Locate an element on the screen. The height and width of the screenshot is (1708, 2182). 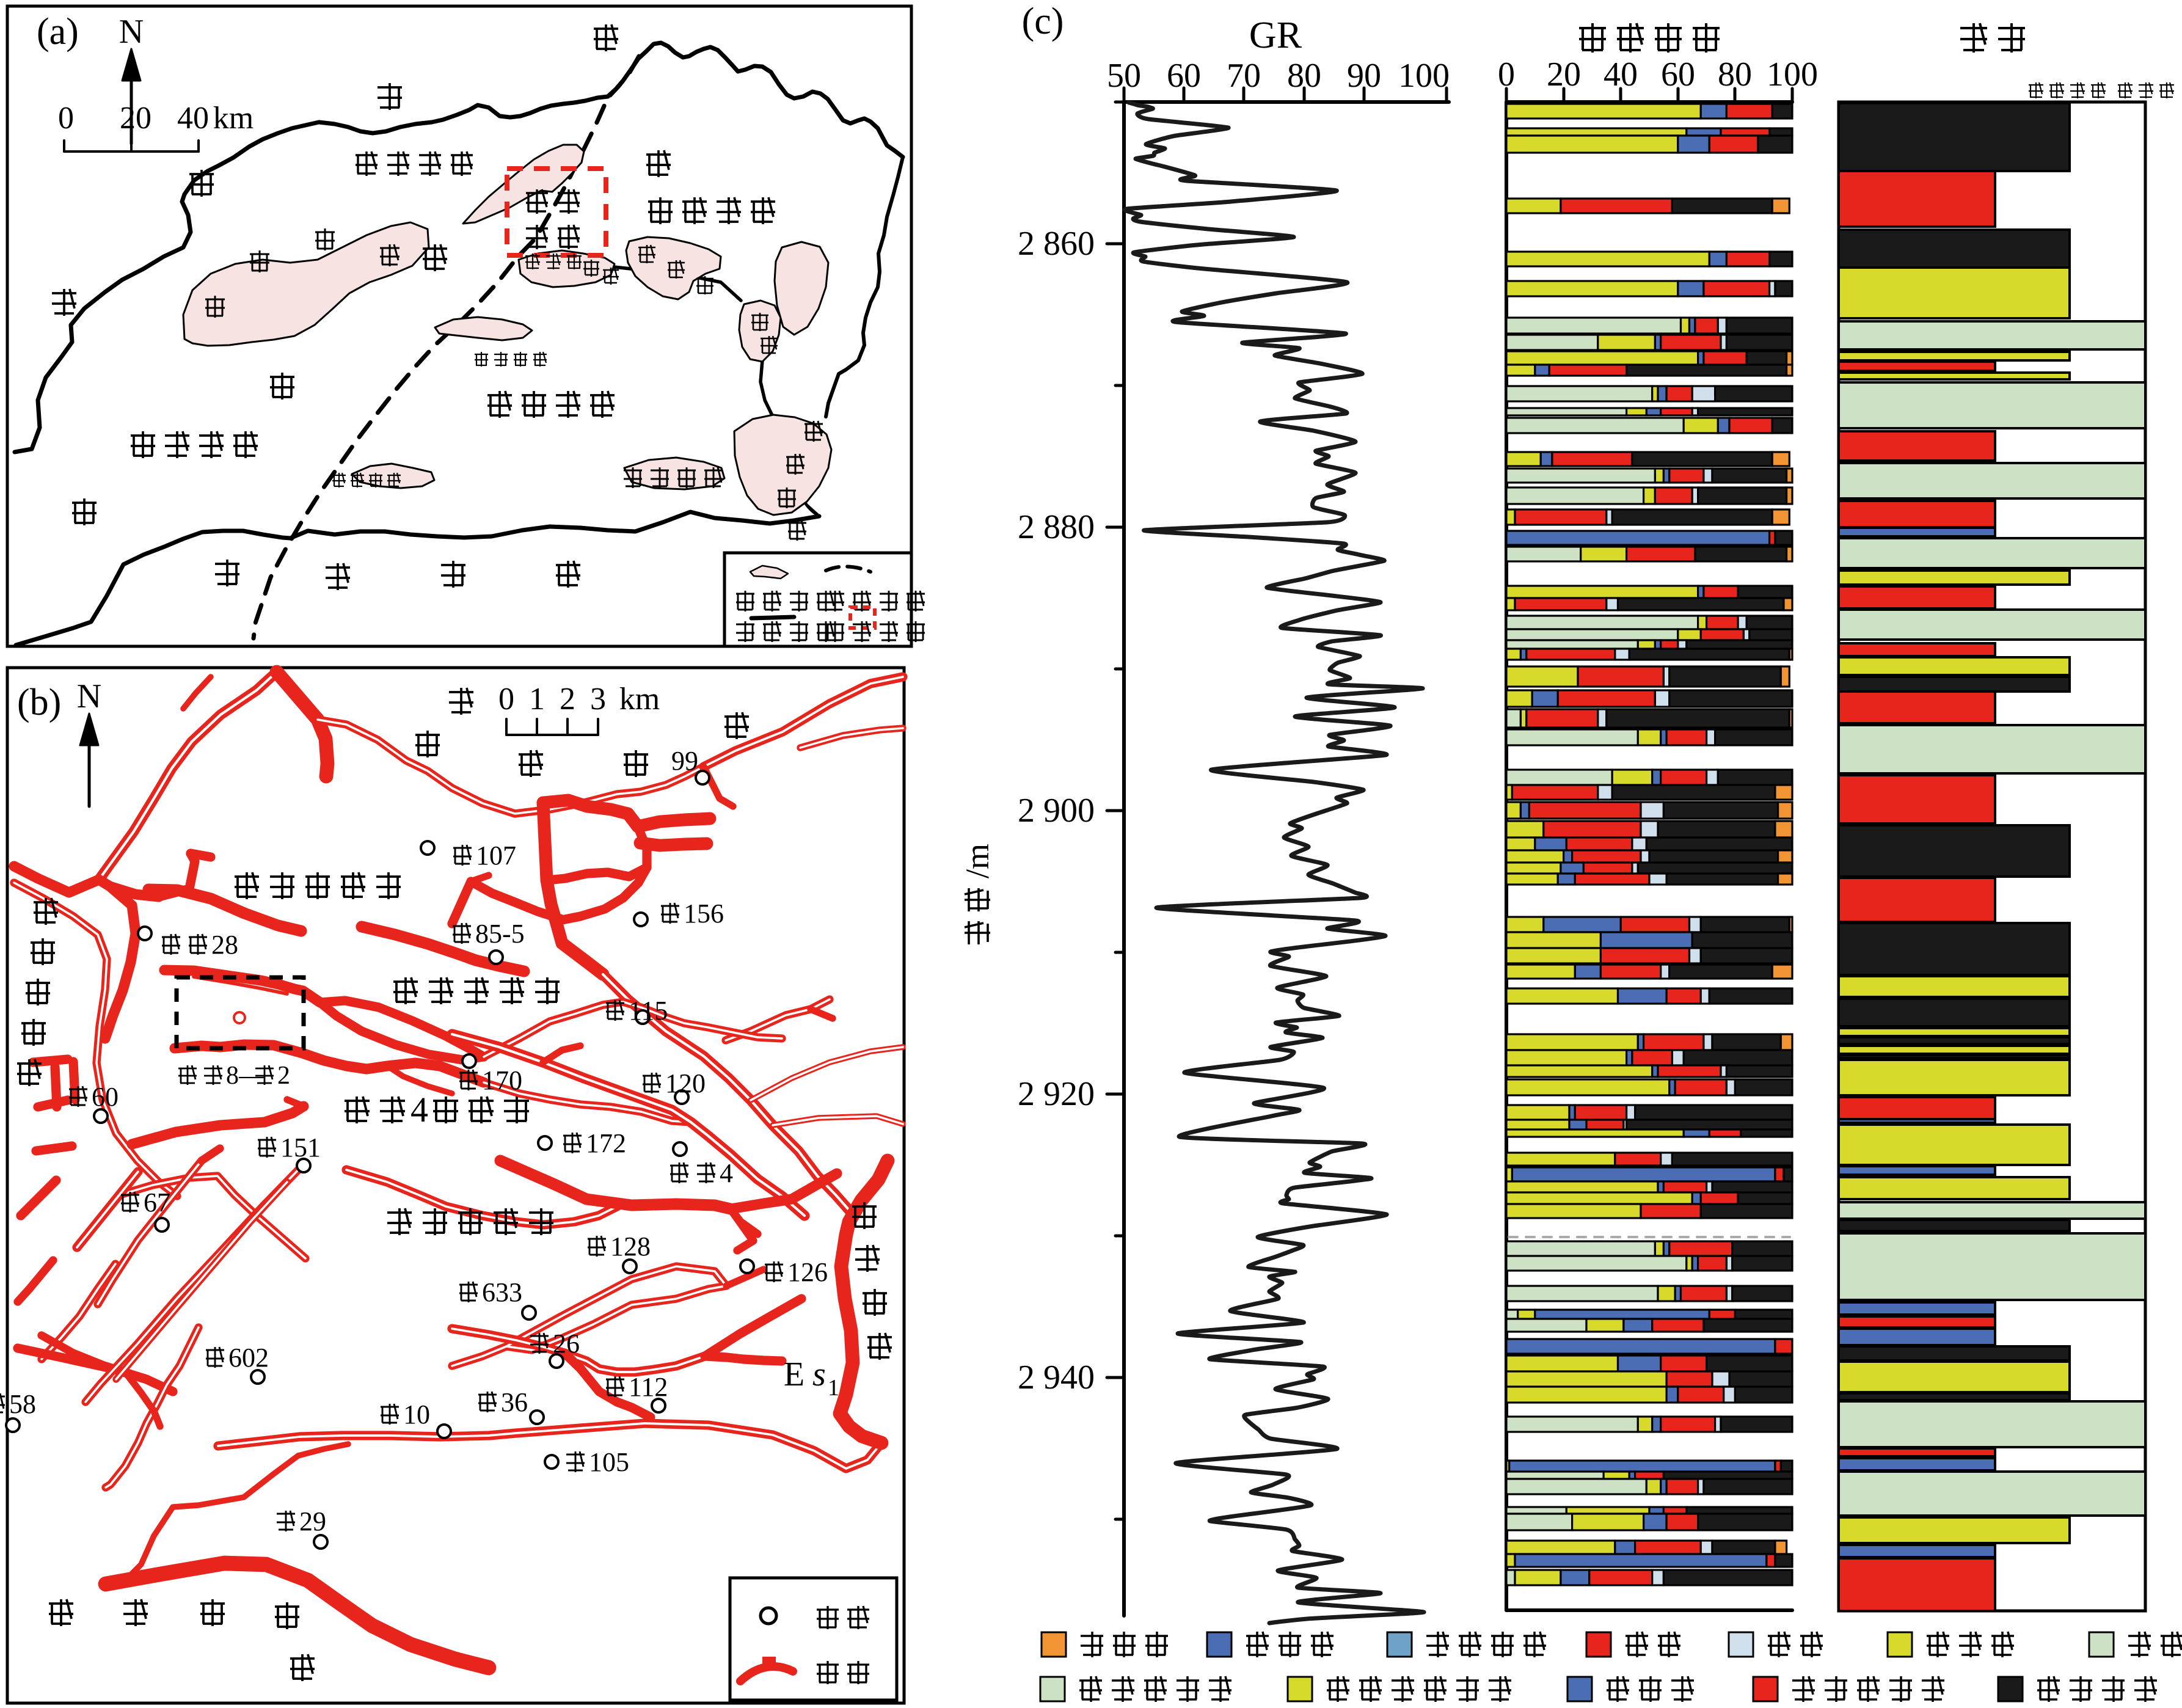
svg-text: 105 is located at coordinates (609, 1462).